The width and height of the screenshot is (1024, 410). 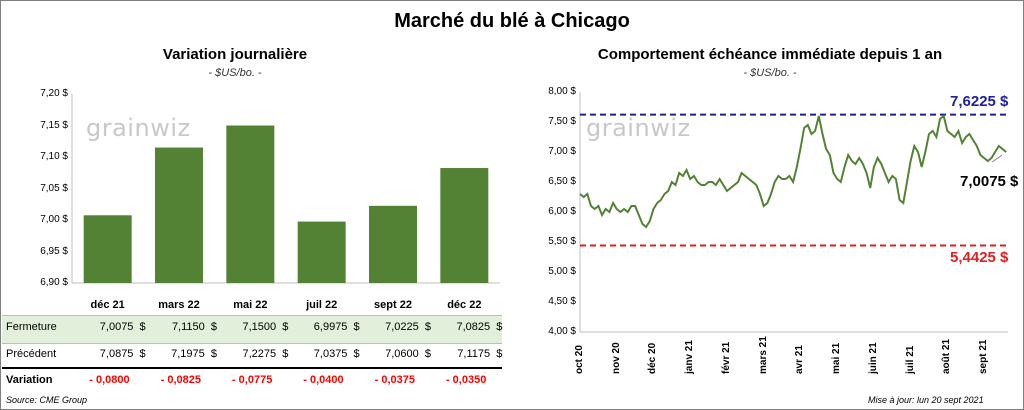 What do you see at coordinates (394, 380) in the screenshot?
I see `change-cell: - 0,0375` at bounding box center [394, 380].